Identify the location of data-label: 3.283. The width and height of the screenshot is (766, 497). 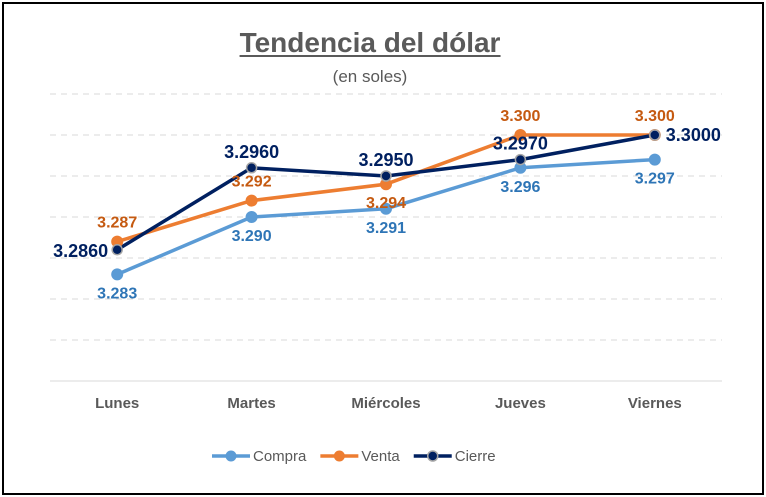
(117, 293).